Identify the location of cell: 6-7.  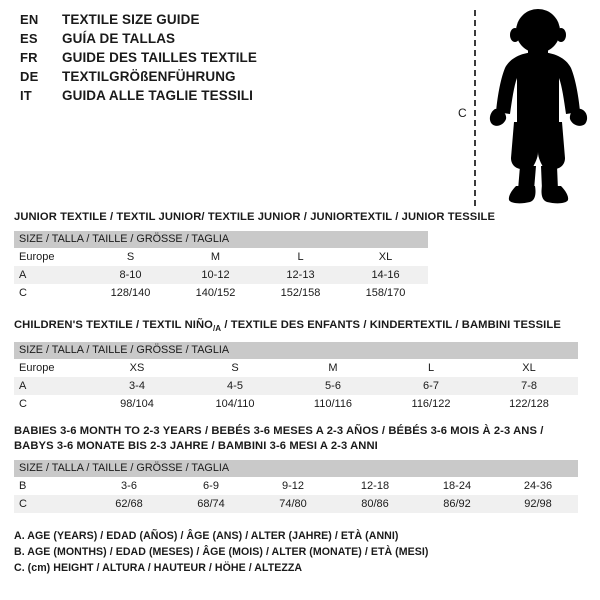
(431, 386).